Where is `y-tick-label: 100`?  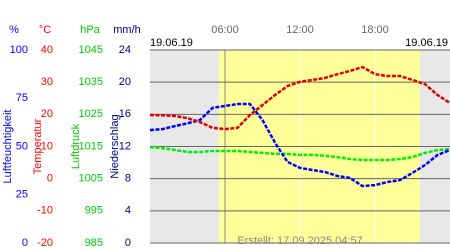
y-tick-label: 100 is located at coordinates (19, 50).